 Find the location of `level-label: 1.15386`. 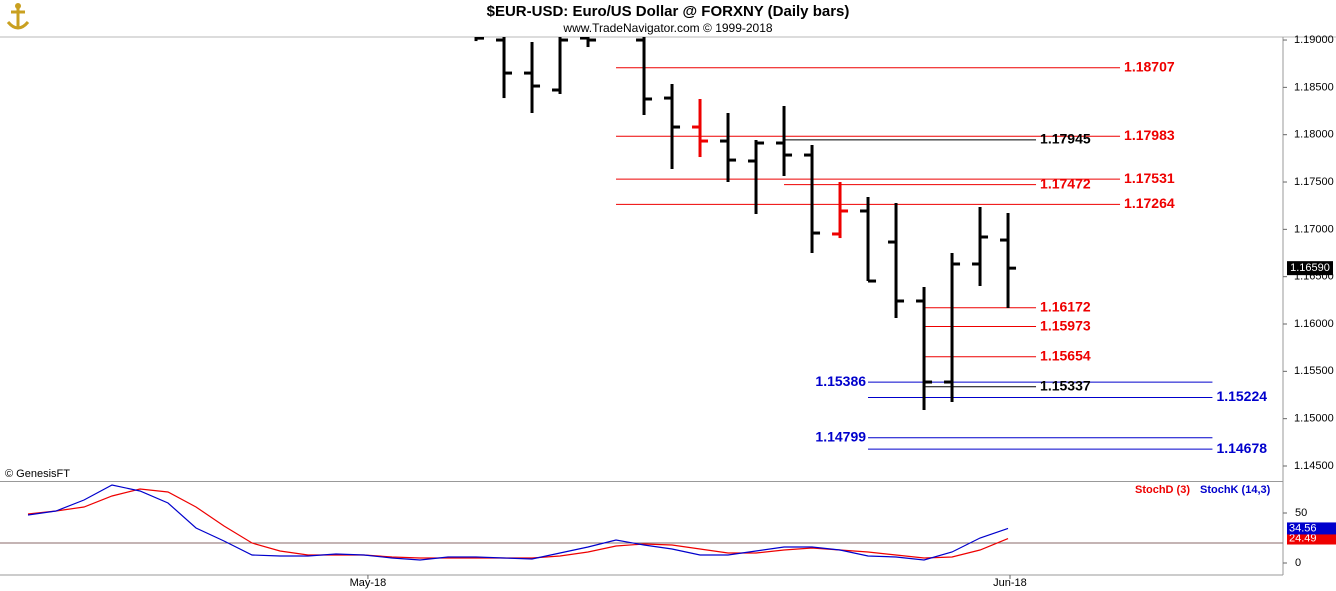

level-label: 1.15386 is located at coordinates (840, 381).